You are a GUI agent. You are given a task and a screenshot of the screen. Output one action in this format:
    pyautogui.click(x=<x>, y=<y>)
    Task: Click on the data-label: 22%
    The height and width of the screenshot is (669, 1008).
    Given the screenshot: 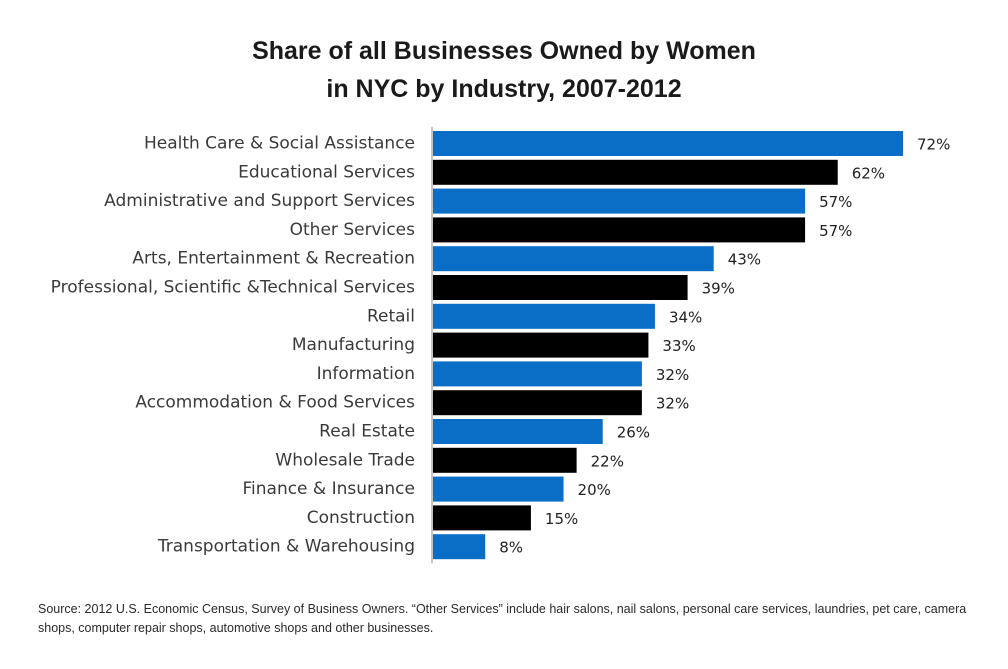 What is the action you would take?
    pyautogui.click(x=607, y=461)
    